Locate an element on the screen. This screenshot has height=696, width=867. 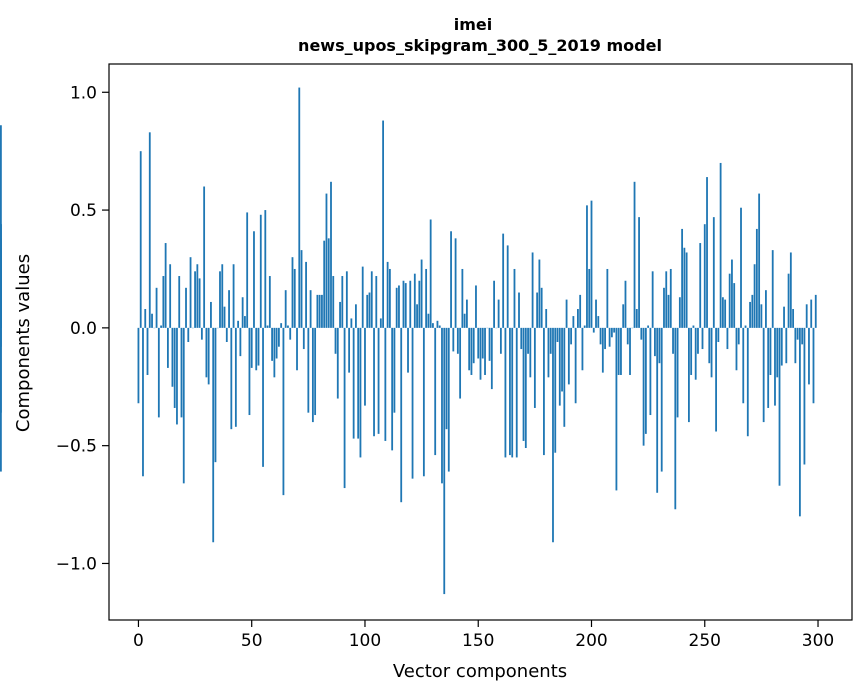
x-axis-ticks: 0 50 100 150 200 250 300 is located at coordinates (483, 635).